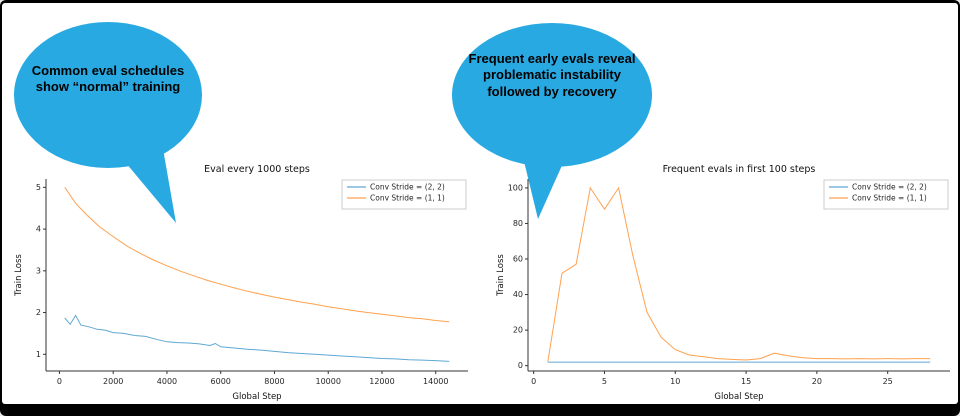  Describe the element at coordinates (113, 381) in the screenshot. I see `x-tick-label: 2000` at that location.